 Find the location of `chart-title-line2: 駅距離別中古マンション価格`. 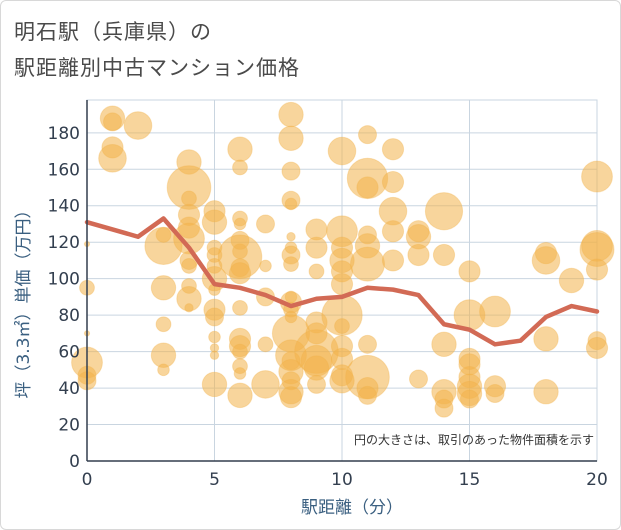

chart-title-line2: 駅距離別中古マンション価格 is located at coordinates (157, 68).